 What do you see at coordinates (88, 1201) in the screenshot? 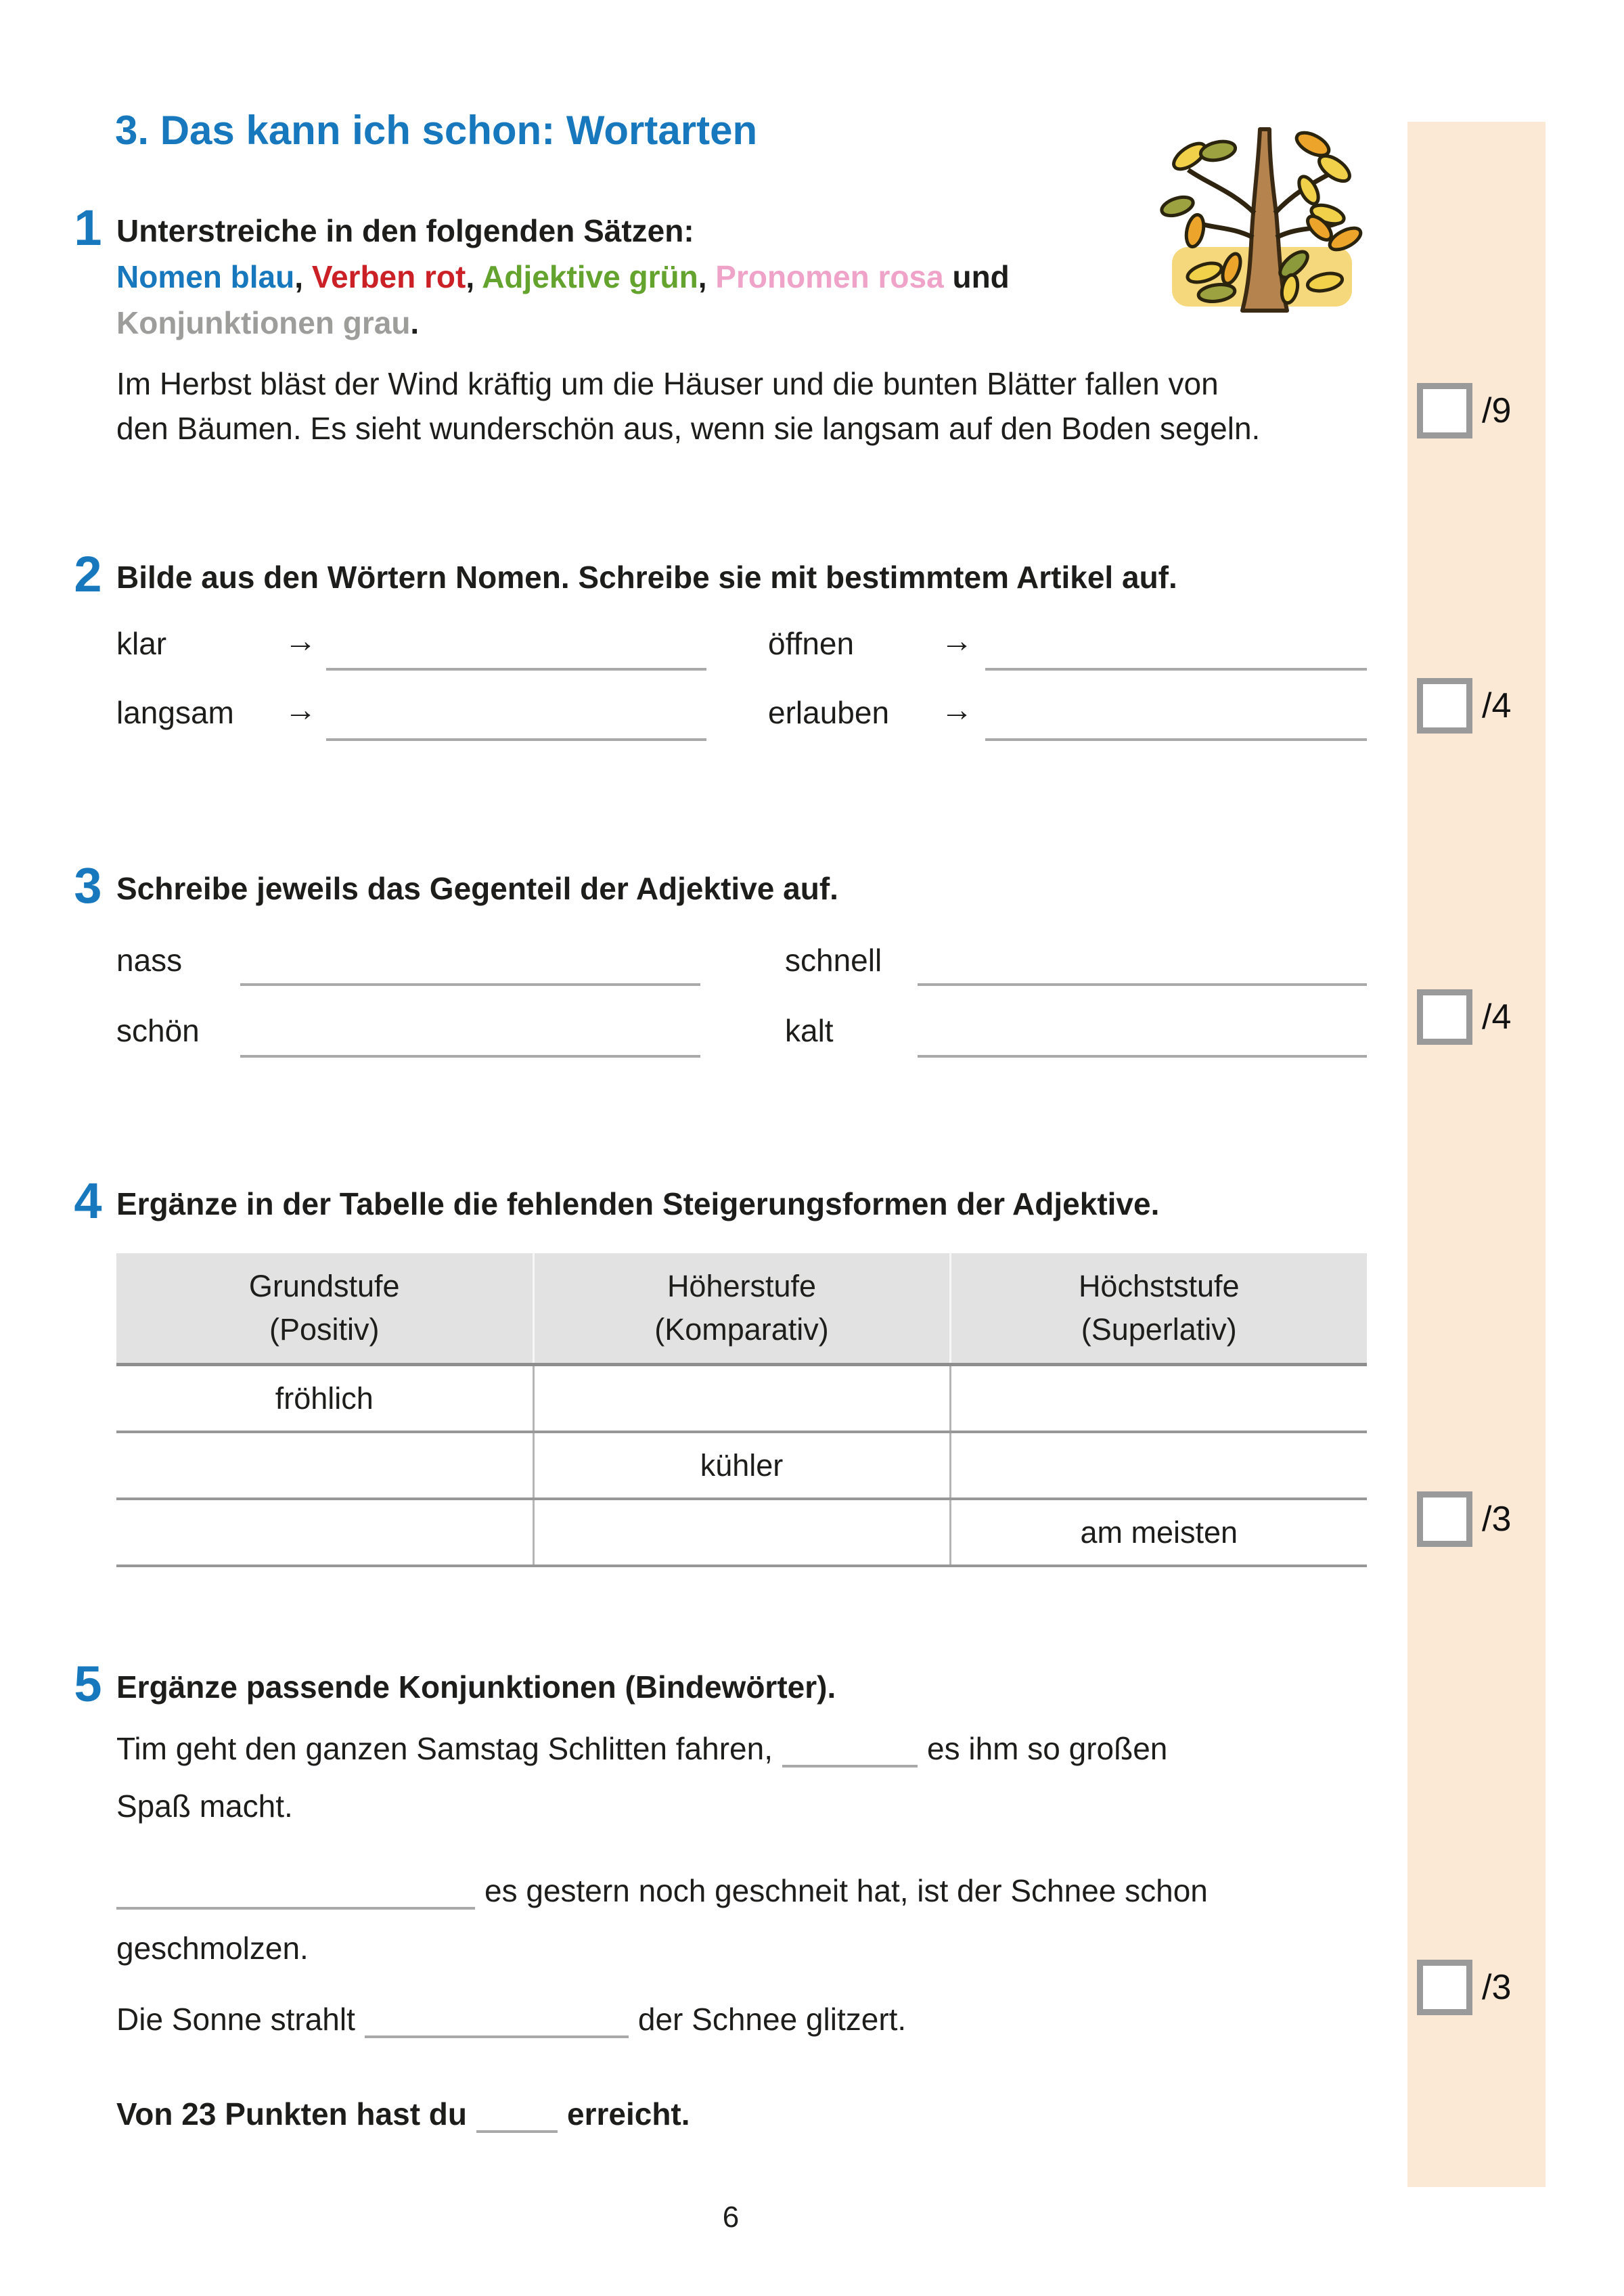
I see `exercise-4-number: 4` at bounding box center [88, 1201].